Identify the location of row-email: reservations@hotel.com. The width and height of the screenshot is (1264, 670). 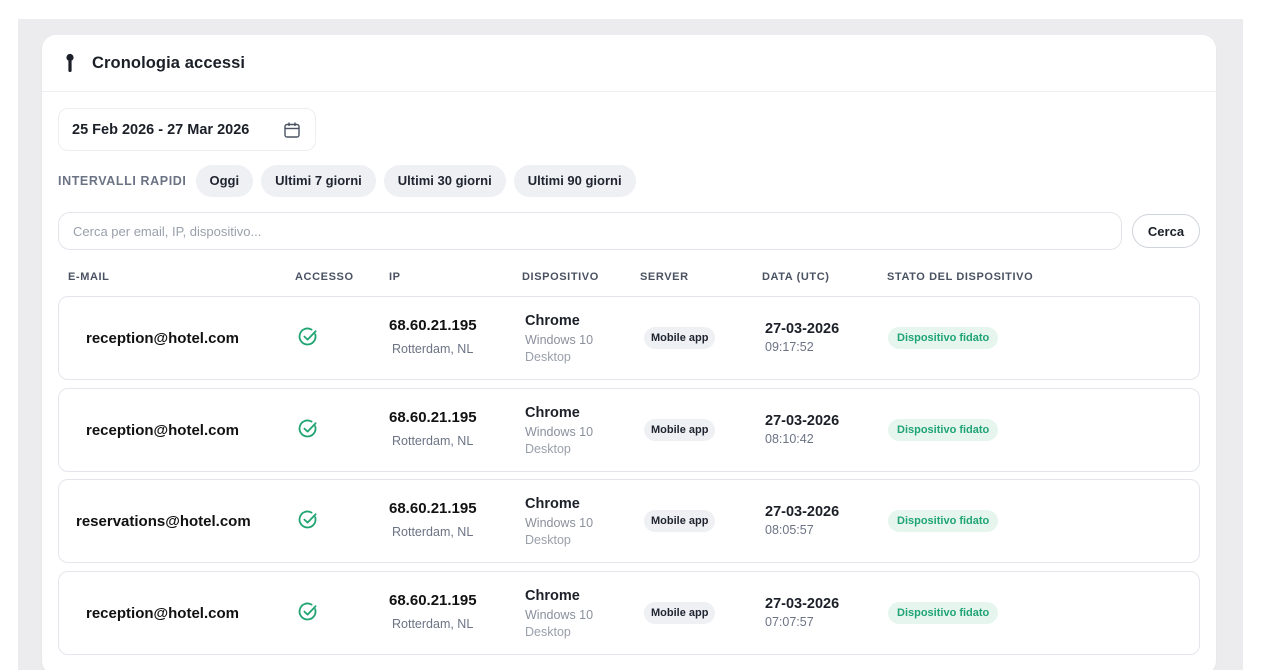
(163, 521).